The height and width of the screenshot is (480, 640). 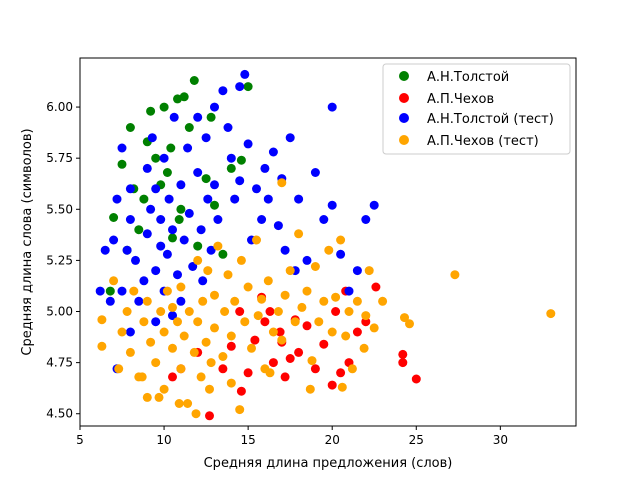 I want to click on legend-label-chekhov: А.П.Чехов, so click(x=460, y=99).